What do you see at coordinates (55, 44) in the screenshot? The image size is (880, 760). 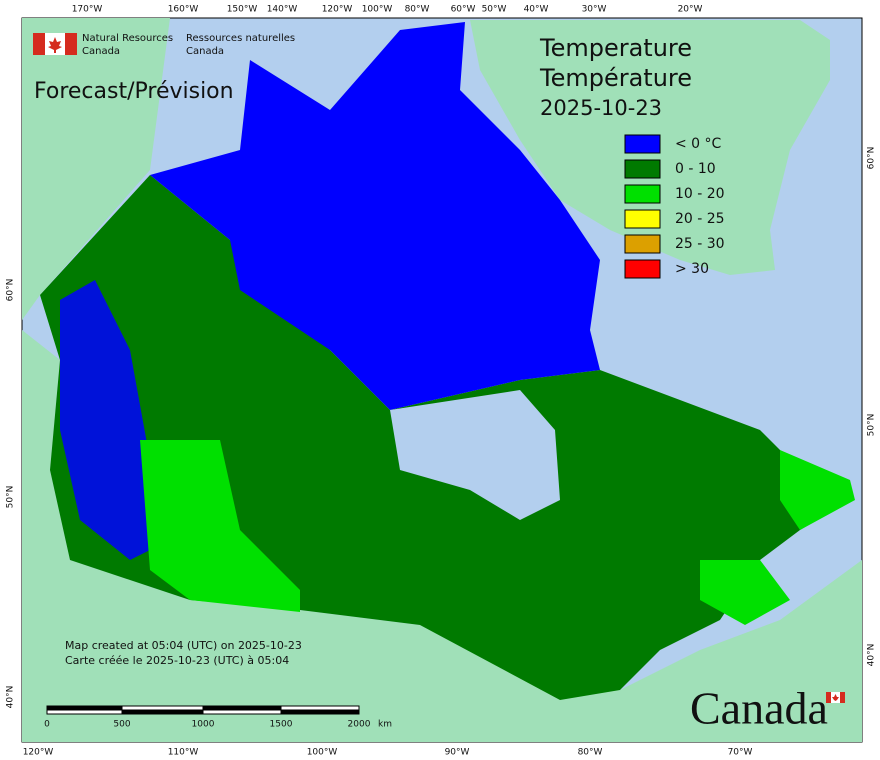 I see `nrcan-flag` at bounding box center [55, 44].